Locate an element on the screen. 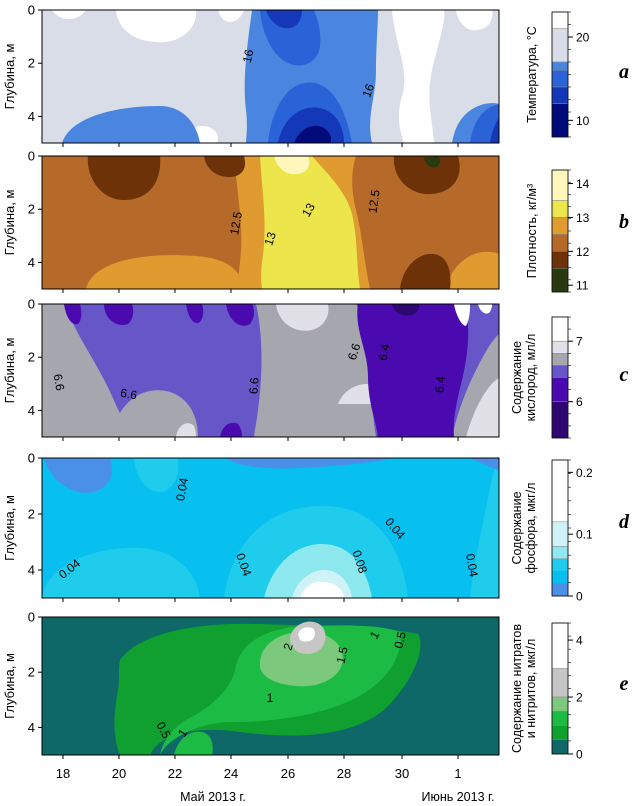  colorbar-c: 7 6 Содержаниекислород, мл/л is located at coordinates (546, 377).